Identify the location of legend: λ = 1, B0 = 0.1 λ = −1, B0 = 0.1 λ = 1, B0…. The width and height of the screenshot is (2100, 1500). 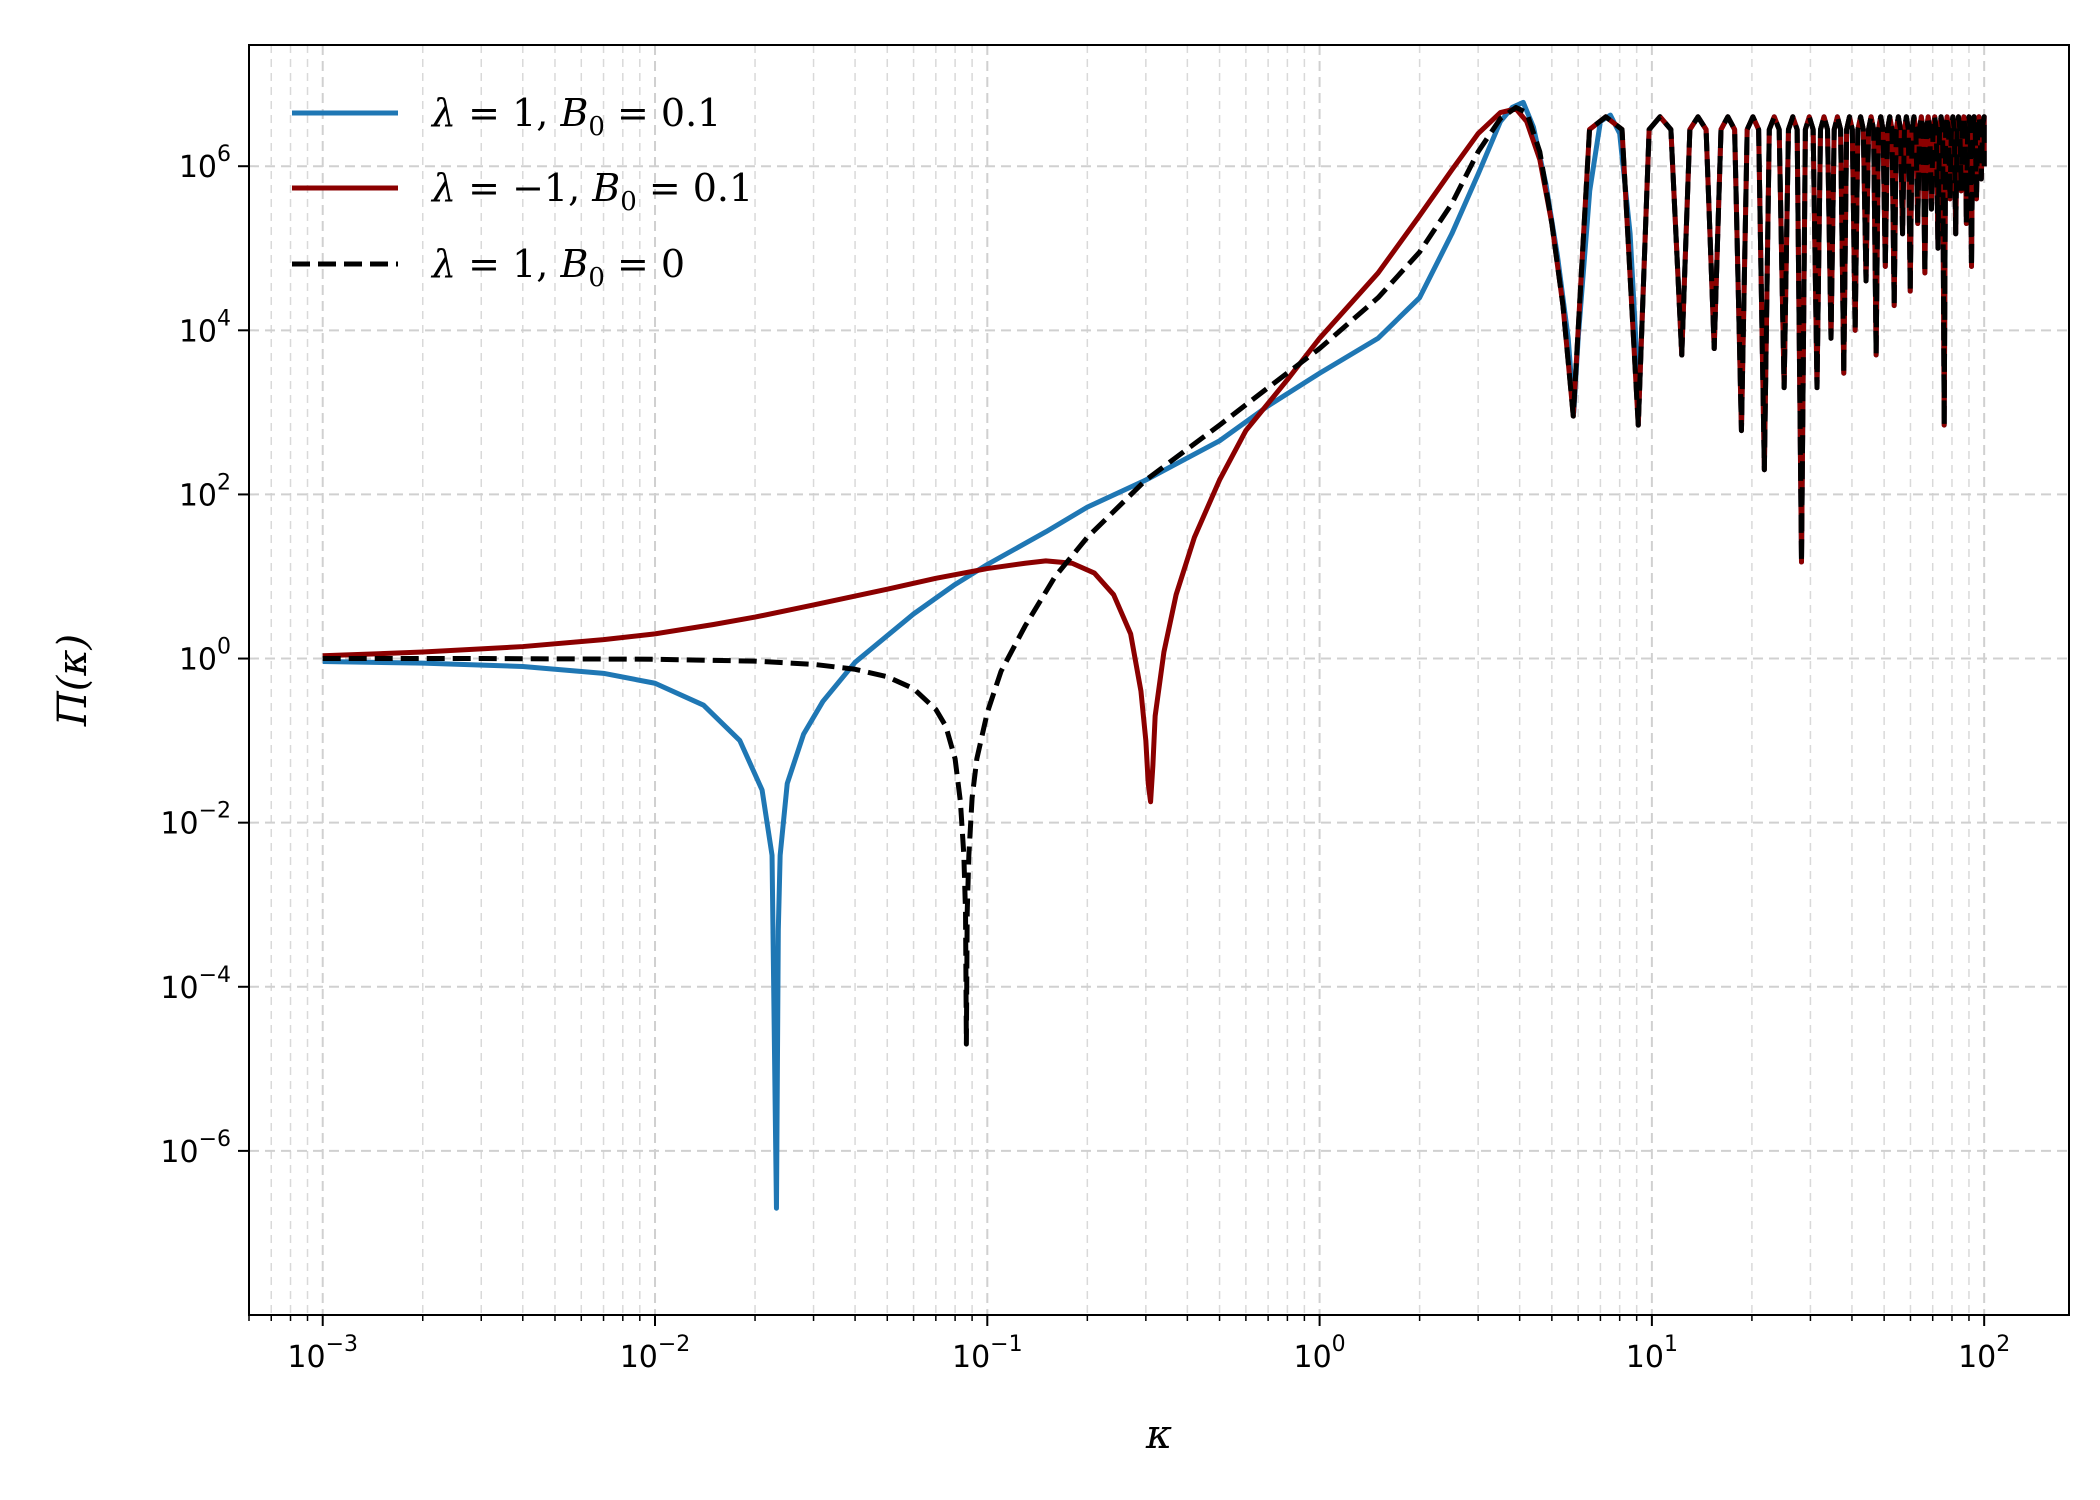
(522, 192).